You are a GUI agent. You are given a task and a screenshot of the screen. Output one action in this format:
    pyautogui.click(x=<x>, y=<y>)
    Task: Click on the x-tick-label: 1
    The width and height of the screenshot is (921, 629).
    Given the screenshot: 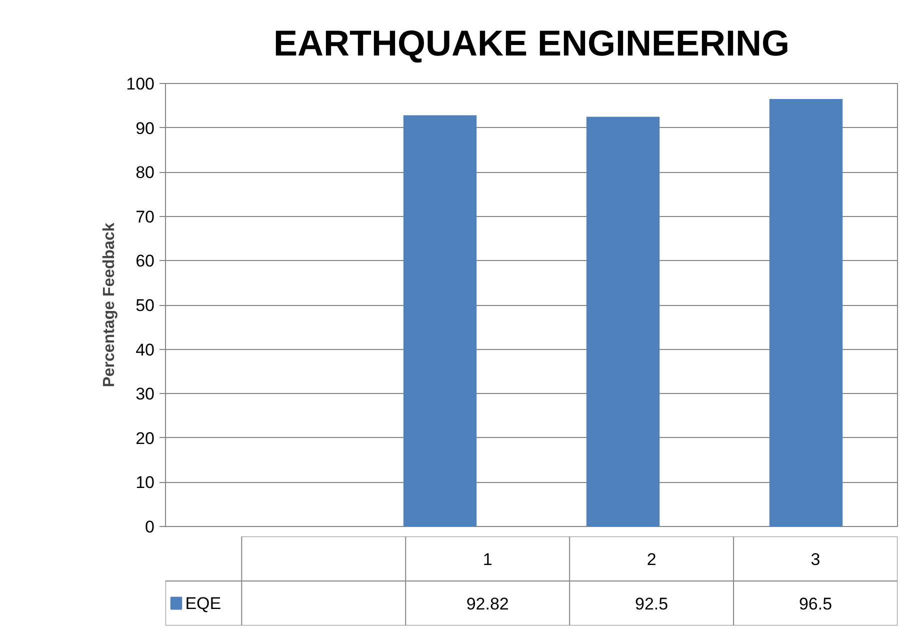 What is the action you would take?
    pyautogui.click(x=487, y=559)
    